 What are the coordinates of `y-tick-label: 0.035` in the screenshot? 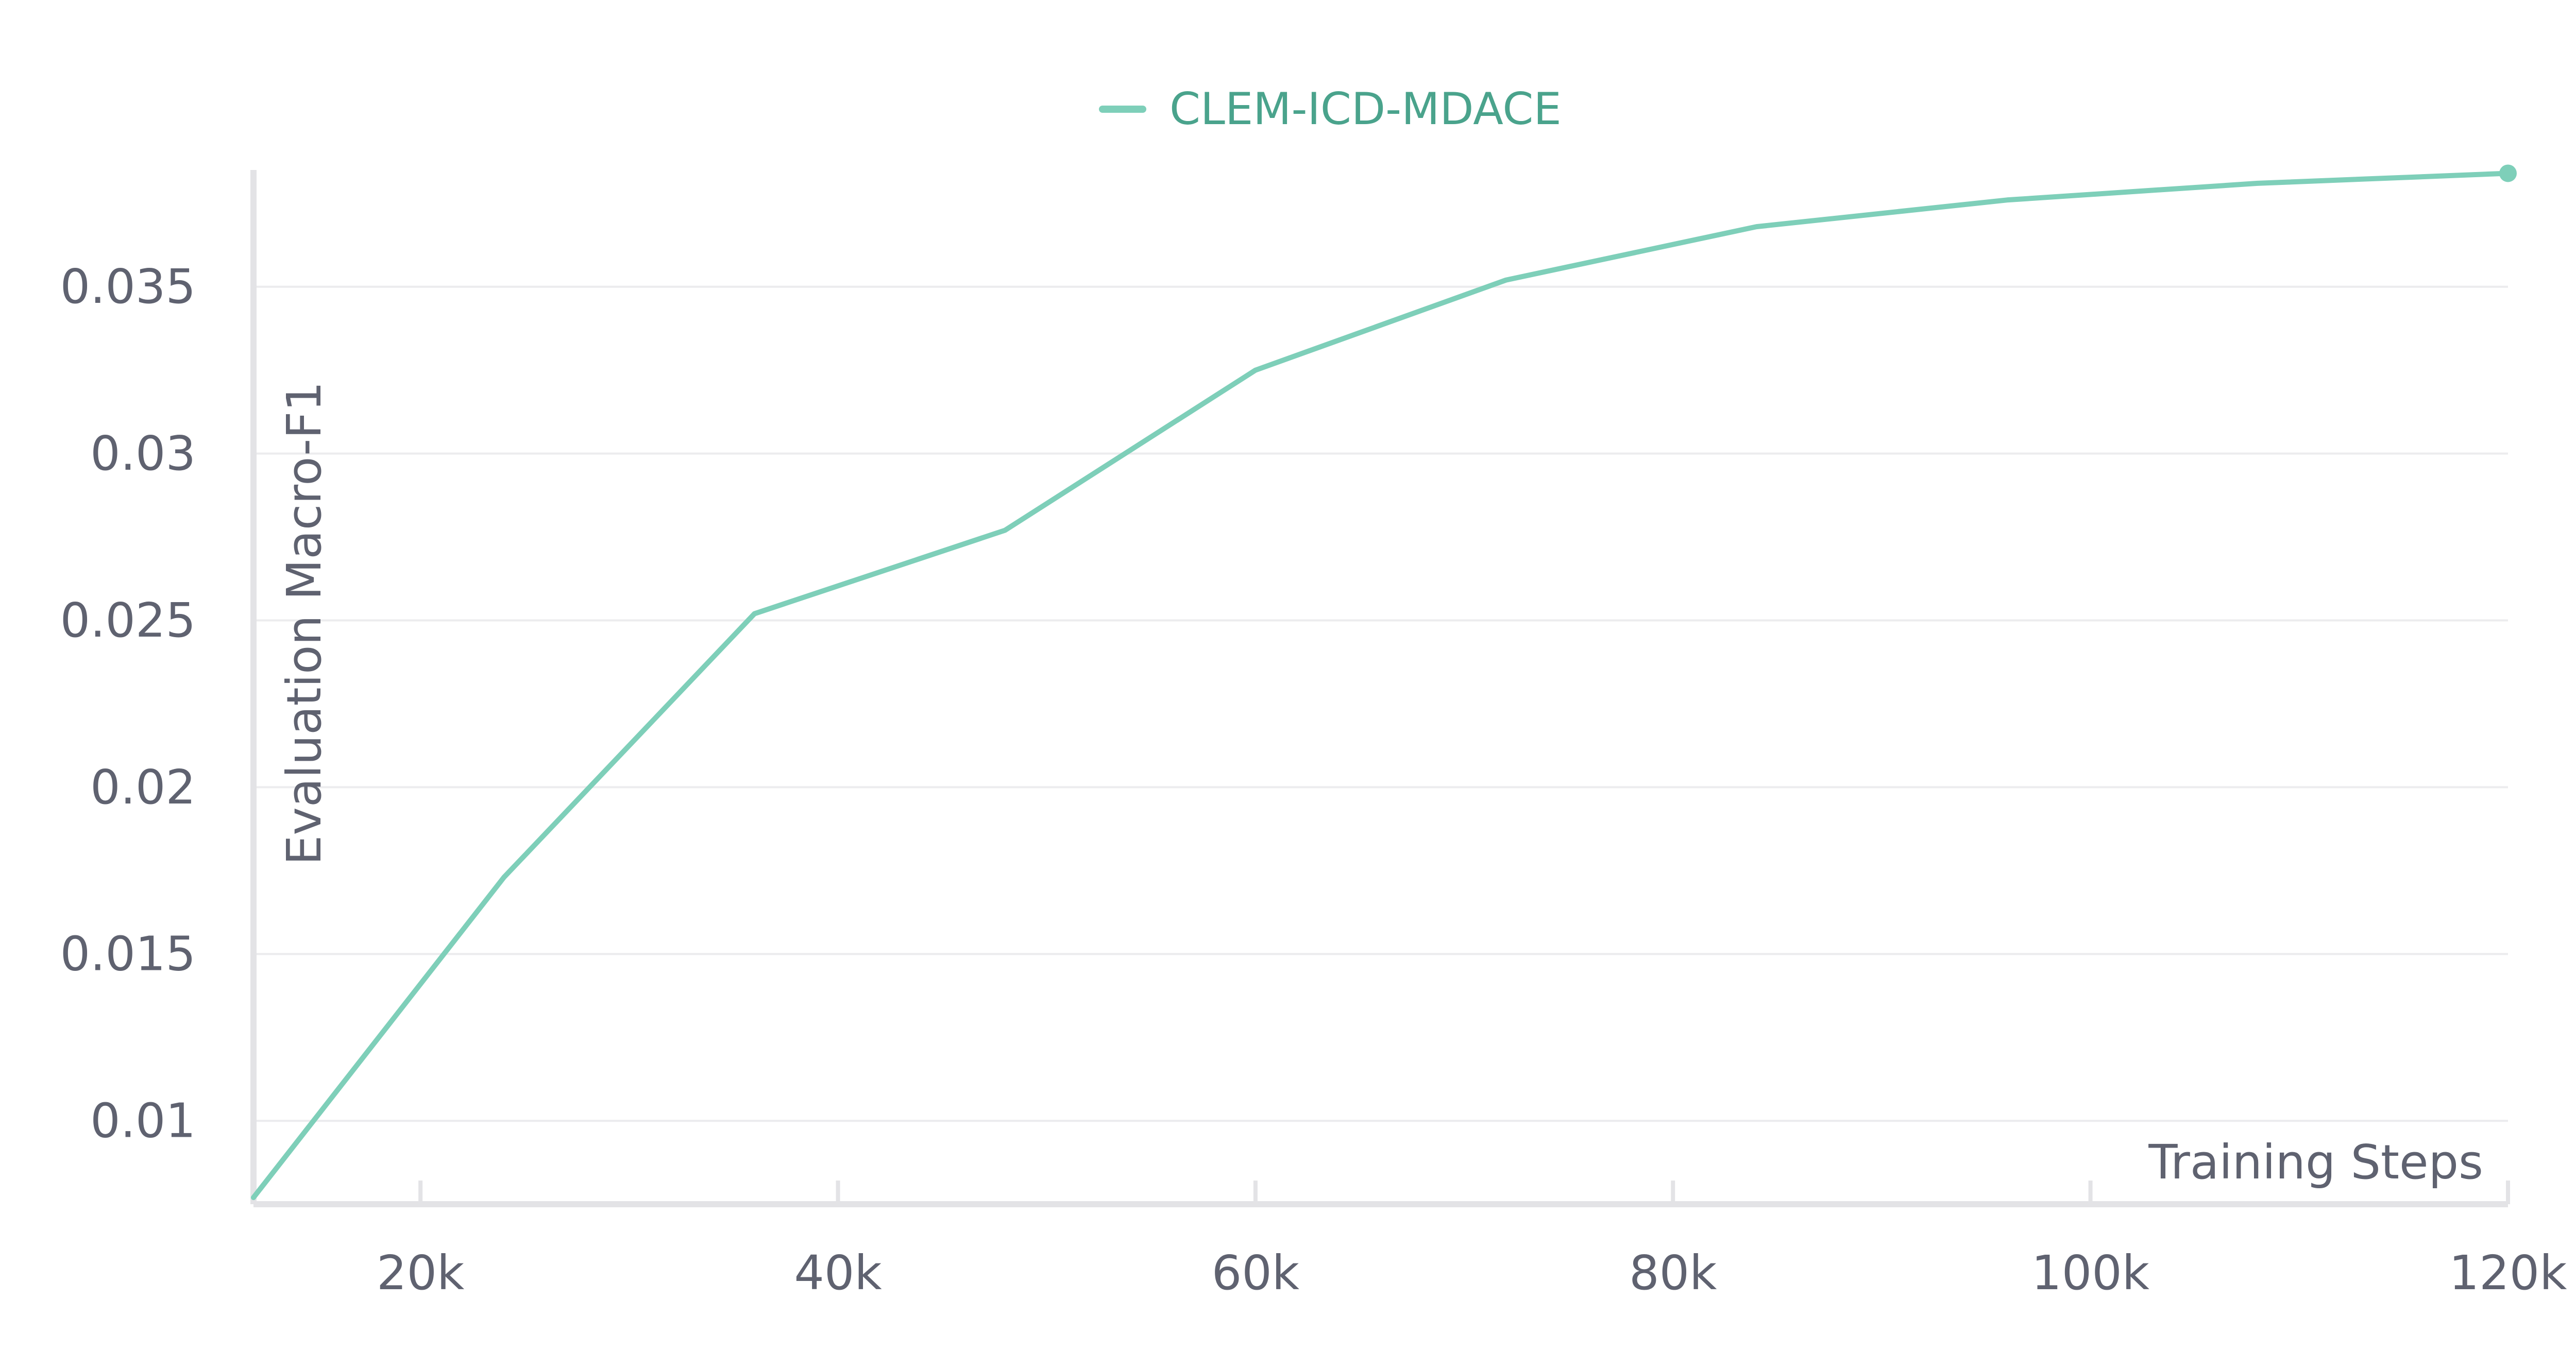 It's located at (128, 286).